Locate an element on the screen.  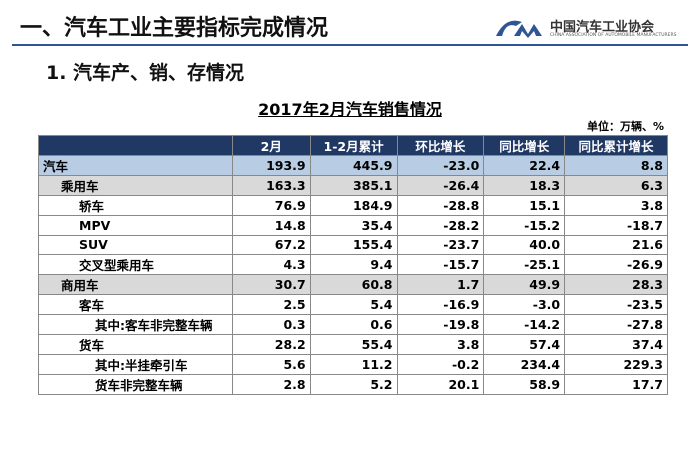
row-label: 汽车 is located at coordinates (135, 165).